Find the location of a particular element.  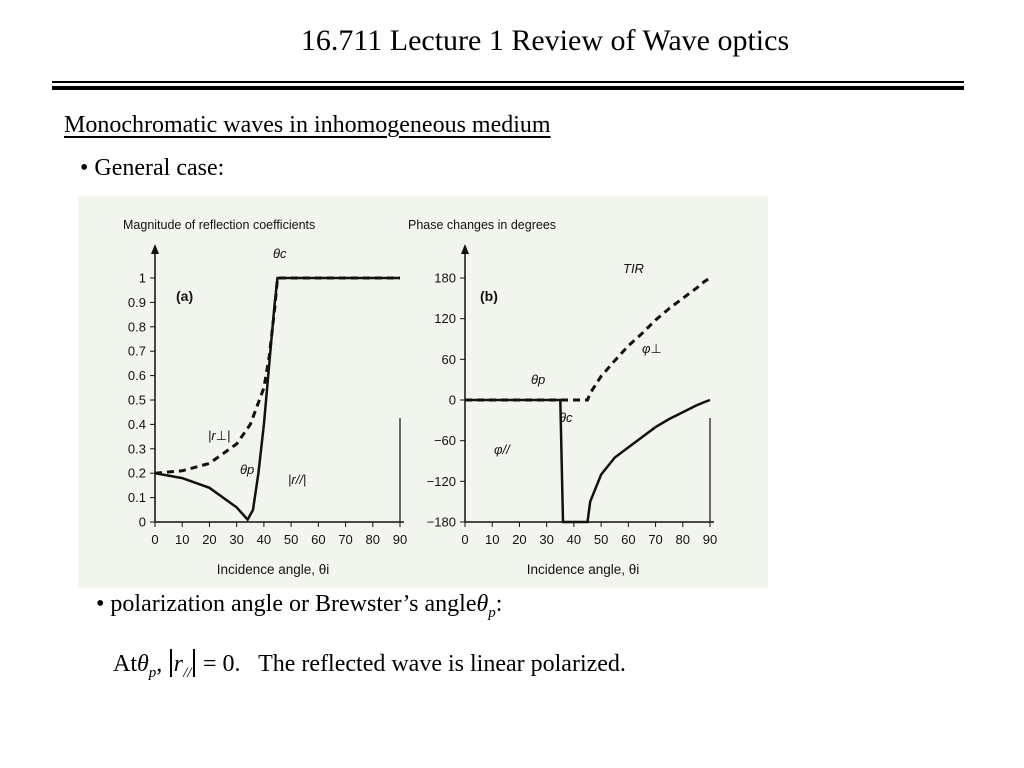

y-tick-label: −120 is located at coordinates (441, 481).